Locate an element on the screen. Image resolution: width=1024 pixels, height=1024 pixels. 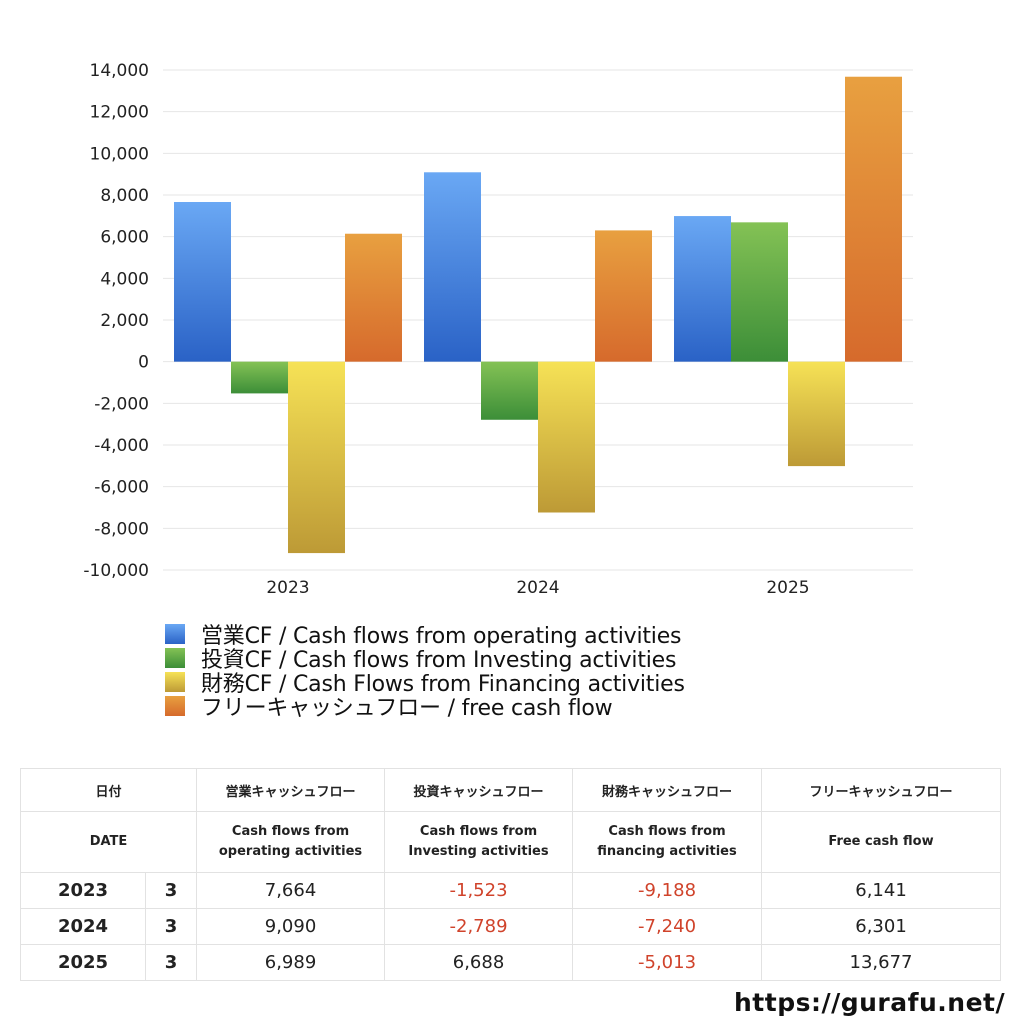
header-free-jp: フリーキャッシュフロー is located at coordinates (881, 790).